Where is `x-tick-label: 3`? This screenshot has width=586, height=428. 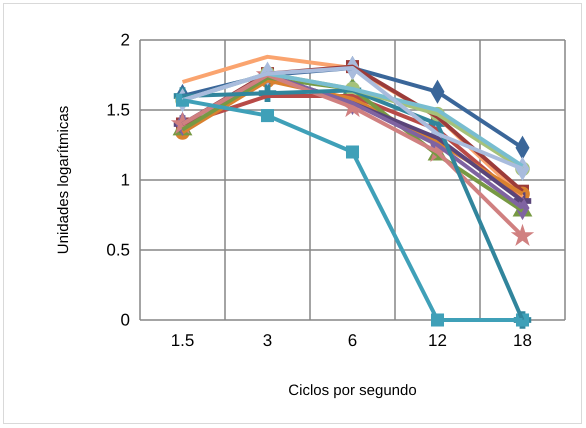
x-tick-label: 3 is located at coordinates (267, 340).